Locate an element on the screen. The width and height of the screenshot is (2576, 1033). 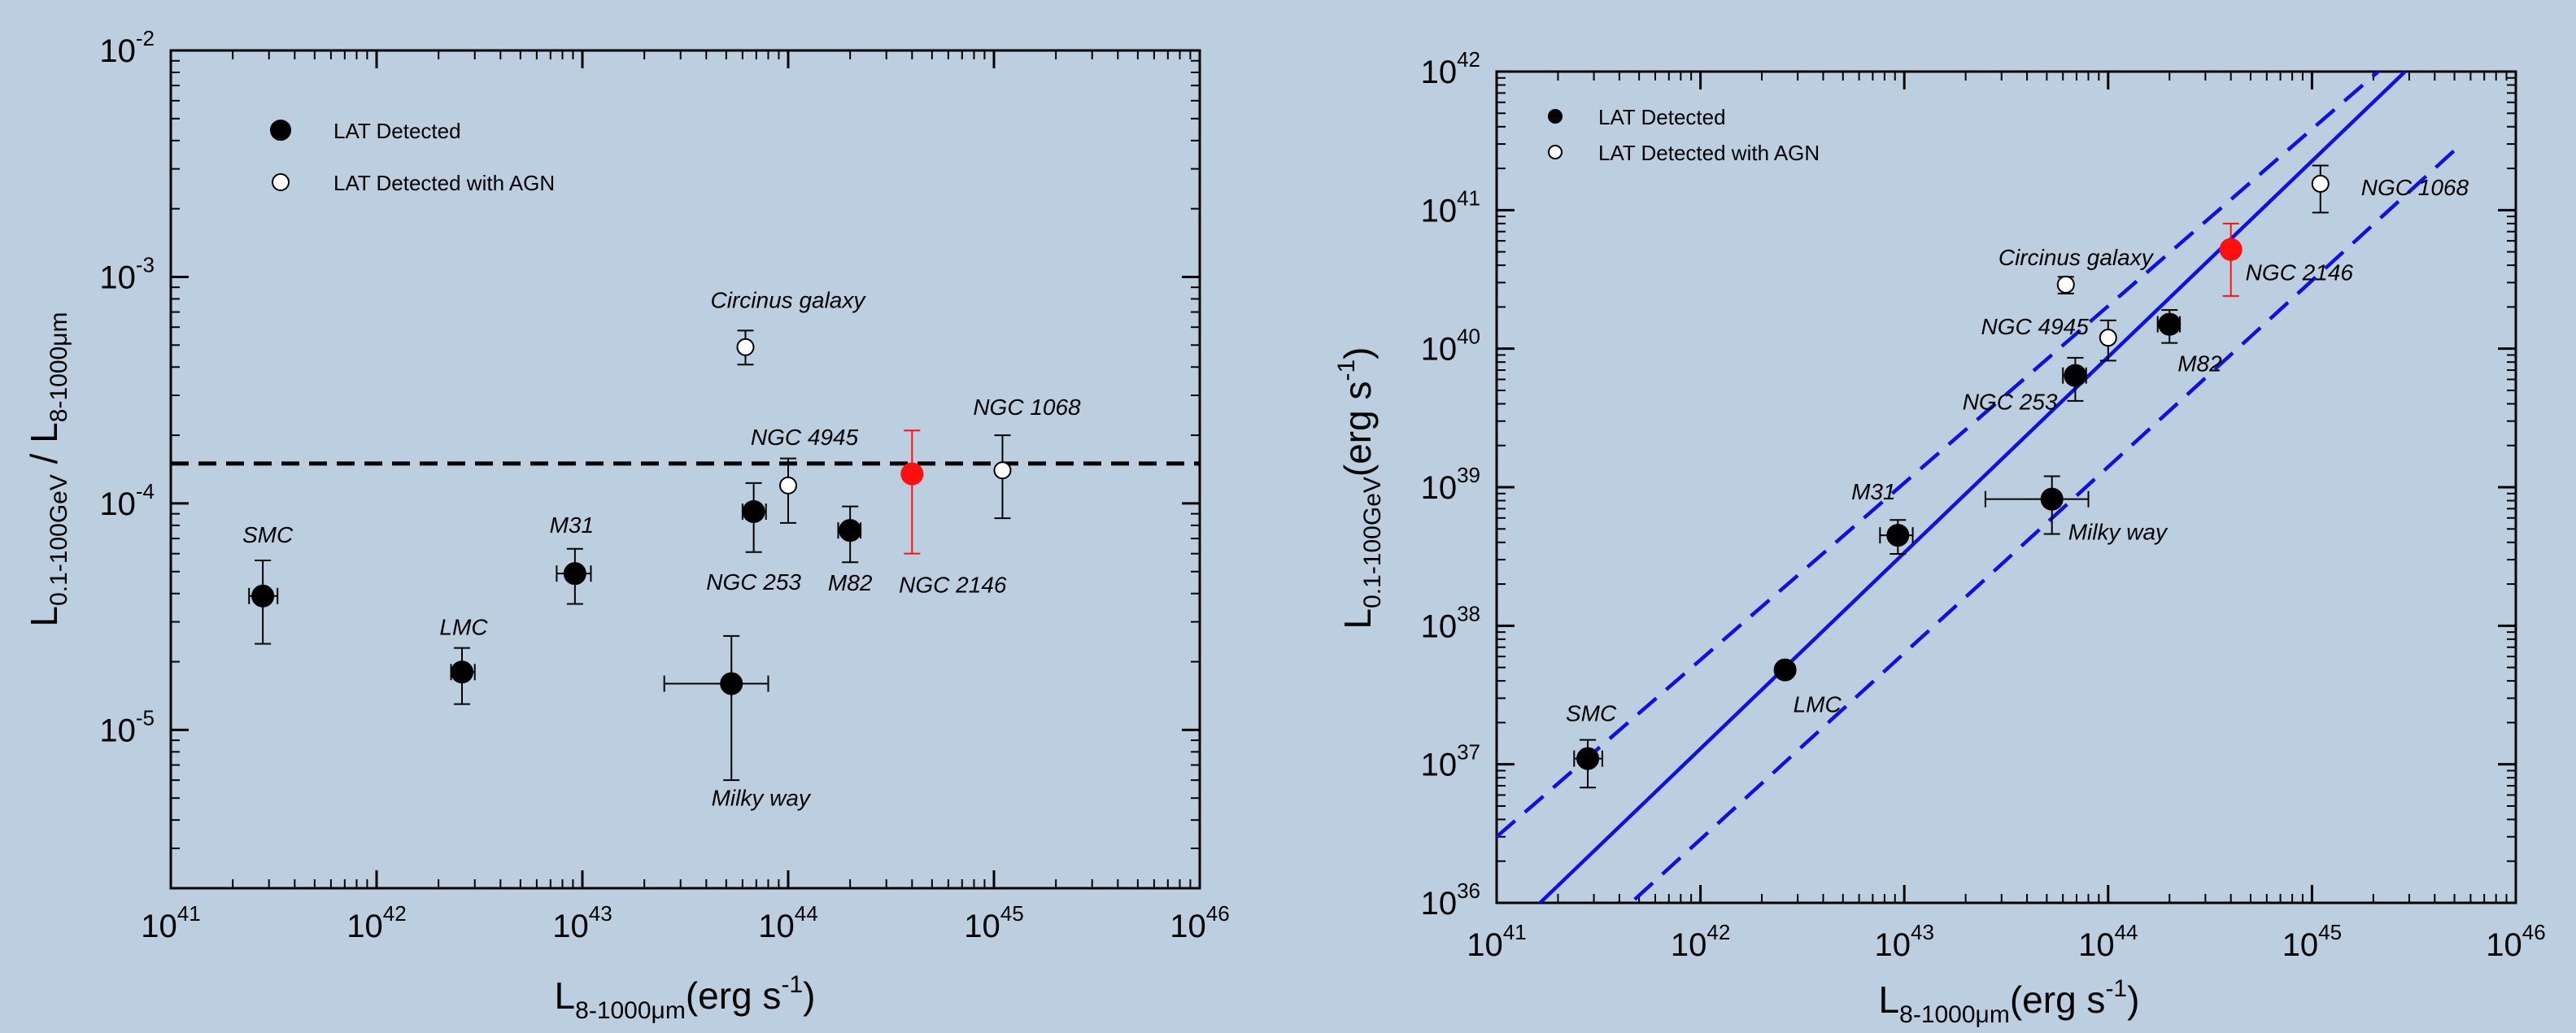
y-tick-exponent: -4 is located at coordinates (145, 491).